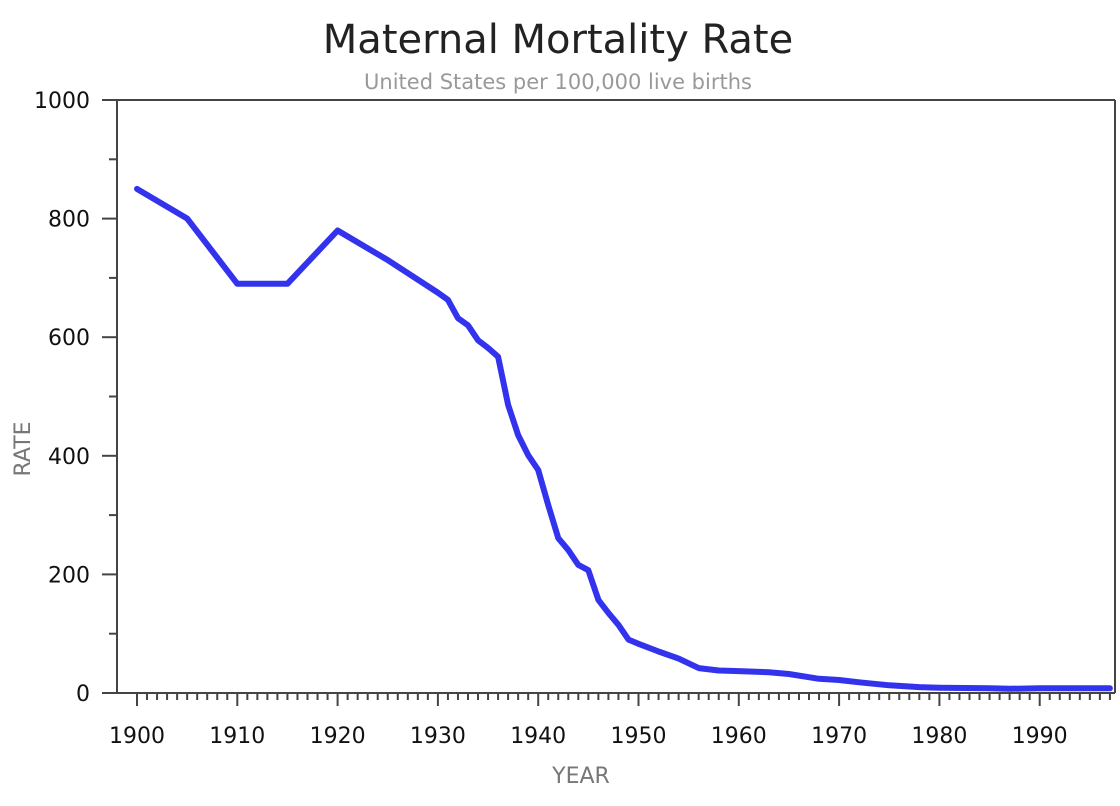  I want to click on chart-subtitle: United States per 100,000 live births, so click(558, 82).